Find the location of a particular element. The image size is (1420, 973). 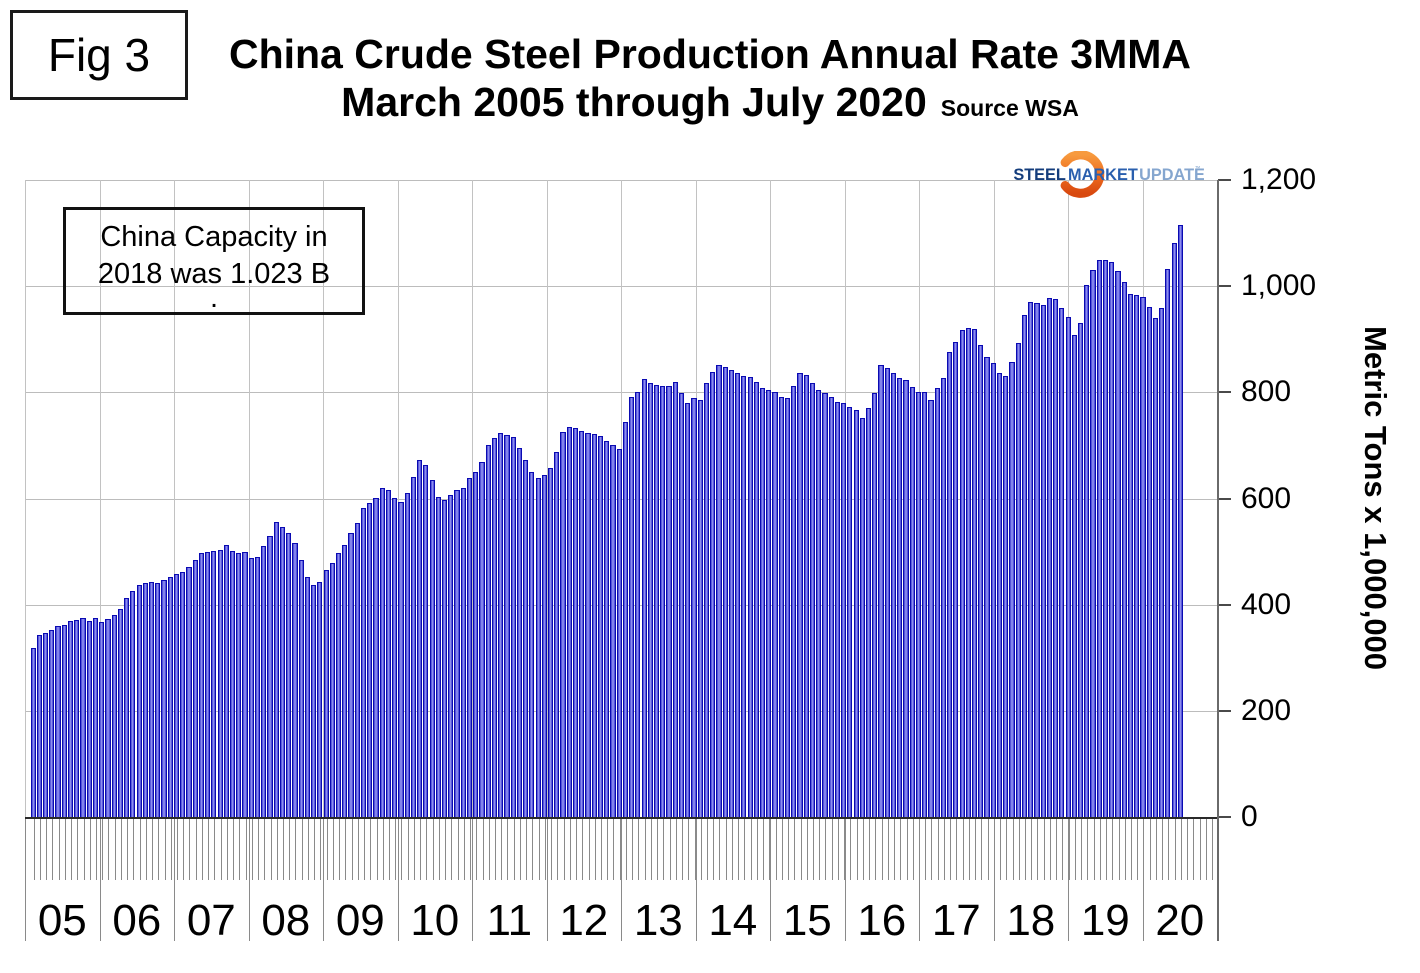

x-axis-year-label: 06 is located at coordinates (137, 920).